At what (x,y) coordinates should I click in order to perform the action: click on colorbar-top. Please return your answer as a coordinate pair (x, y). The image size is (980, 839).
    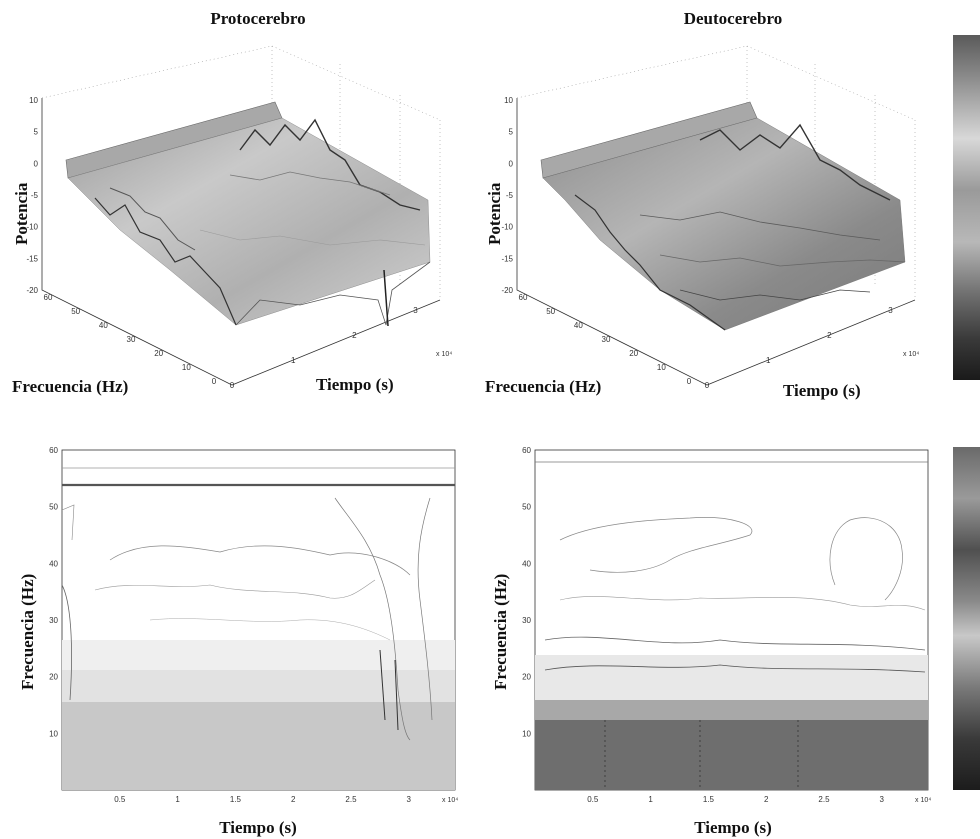
    Looking at the image, I should click on (966, 207).